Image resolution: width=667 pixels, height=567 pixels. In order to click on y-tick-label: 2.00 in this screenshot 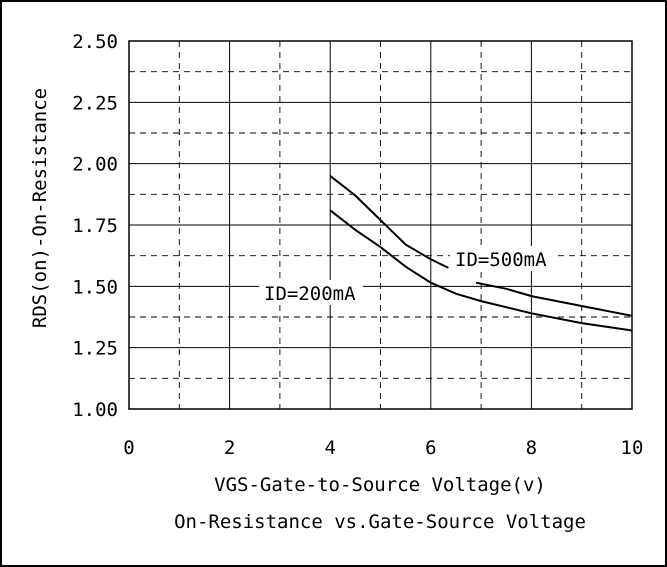, I will do `click(95, 165)`.